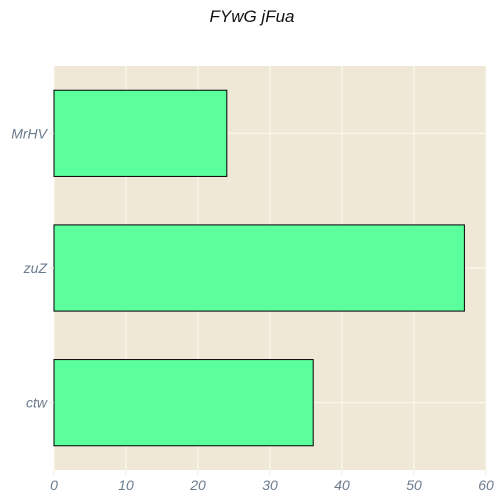  What do you see at coordinates (197, 485) in the screenshot?
I see `x-tick-label: 20` at bounding box center [197, 485].